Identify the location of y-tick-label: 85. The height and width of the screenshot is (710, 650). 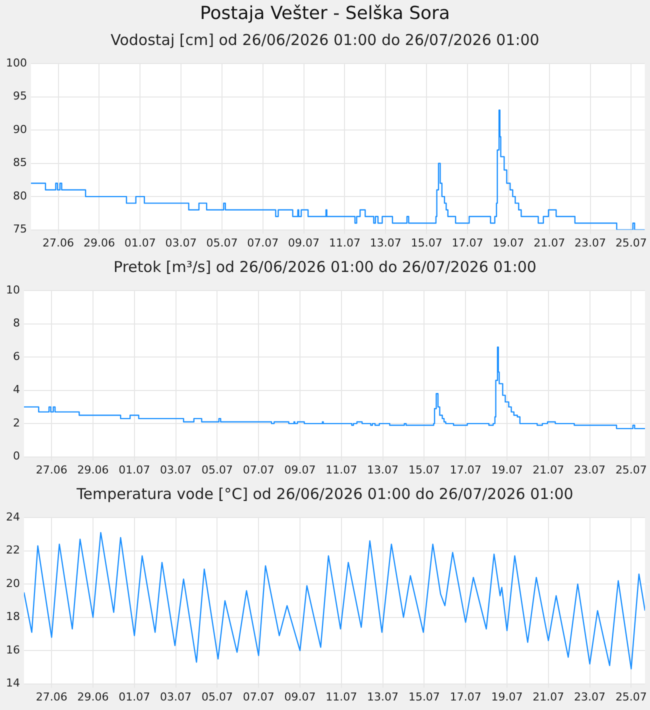
(19, 163).